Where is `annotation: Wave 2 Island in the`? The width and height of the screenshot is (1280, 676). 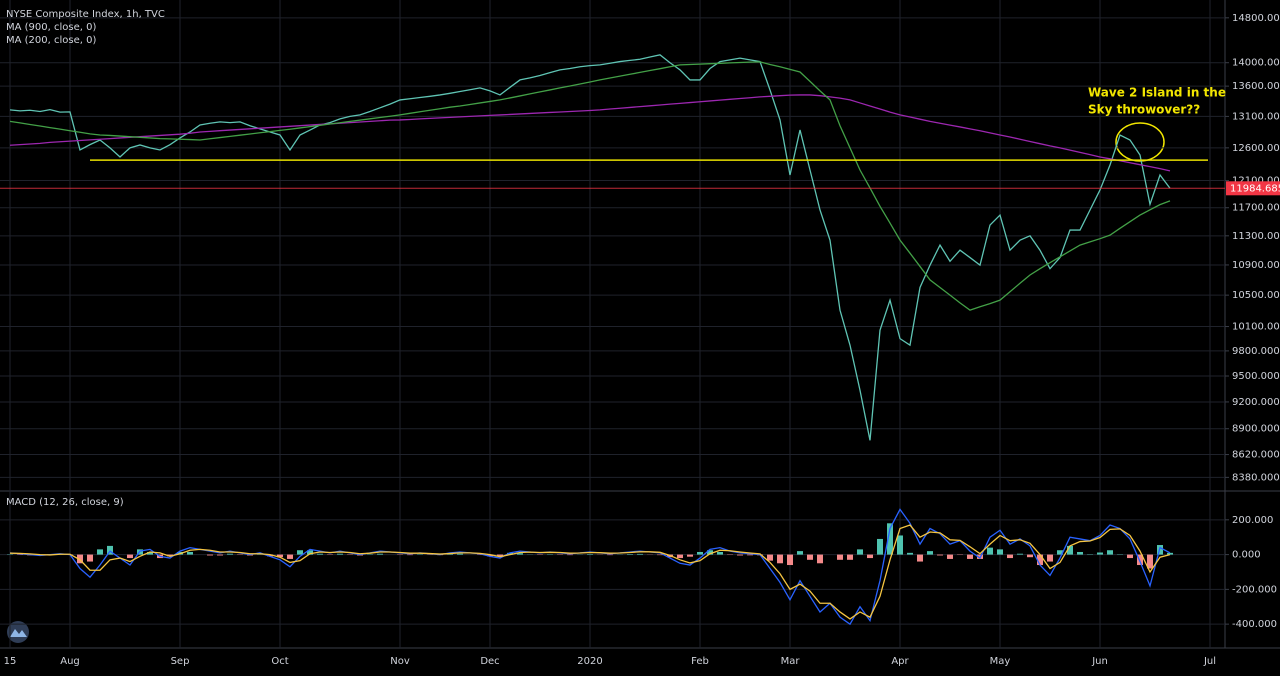
annotation: Wave 2 Island in the is located at coordinates (1157, 93).